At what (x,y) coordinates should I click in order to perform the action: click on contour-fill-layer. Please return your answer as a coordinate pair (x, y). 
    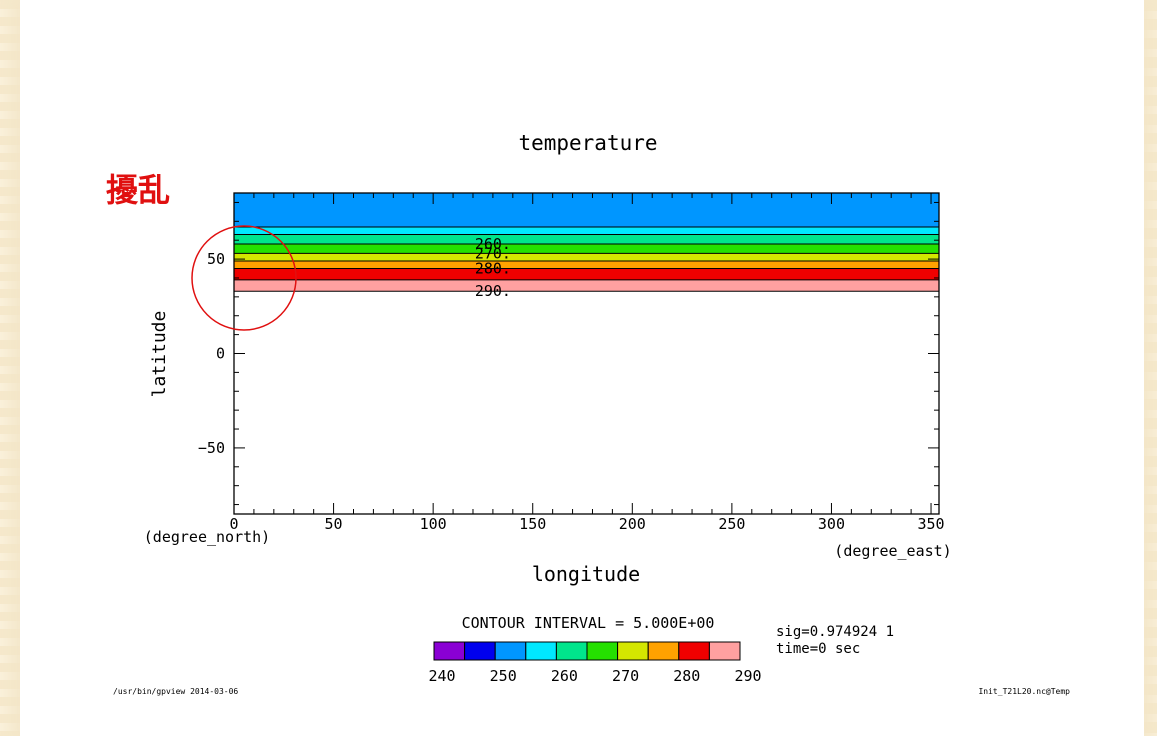
    Looking at the image, I should click on (586, 242).